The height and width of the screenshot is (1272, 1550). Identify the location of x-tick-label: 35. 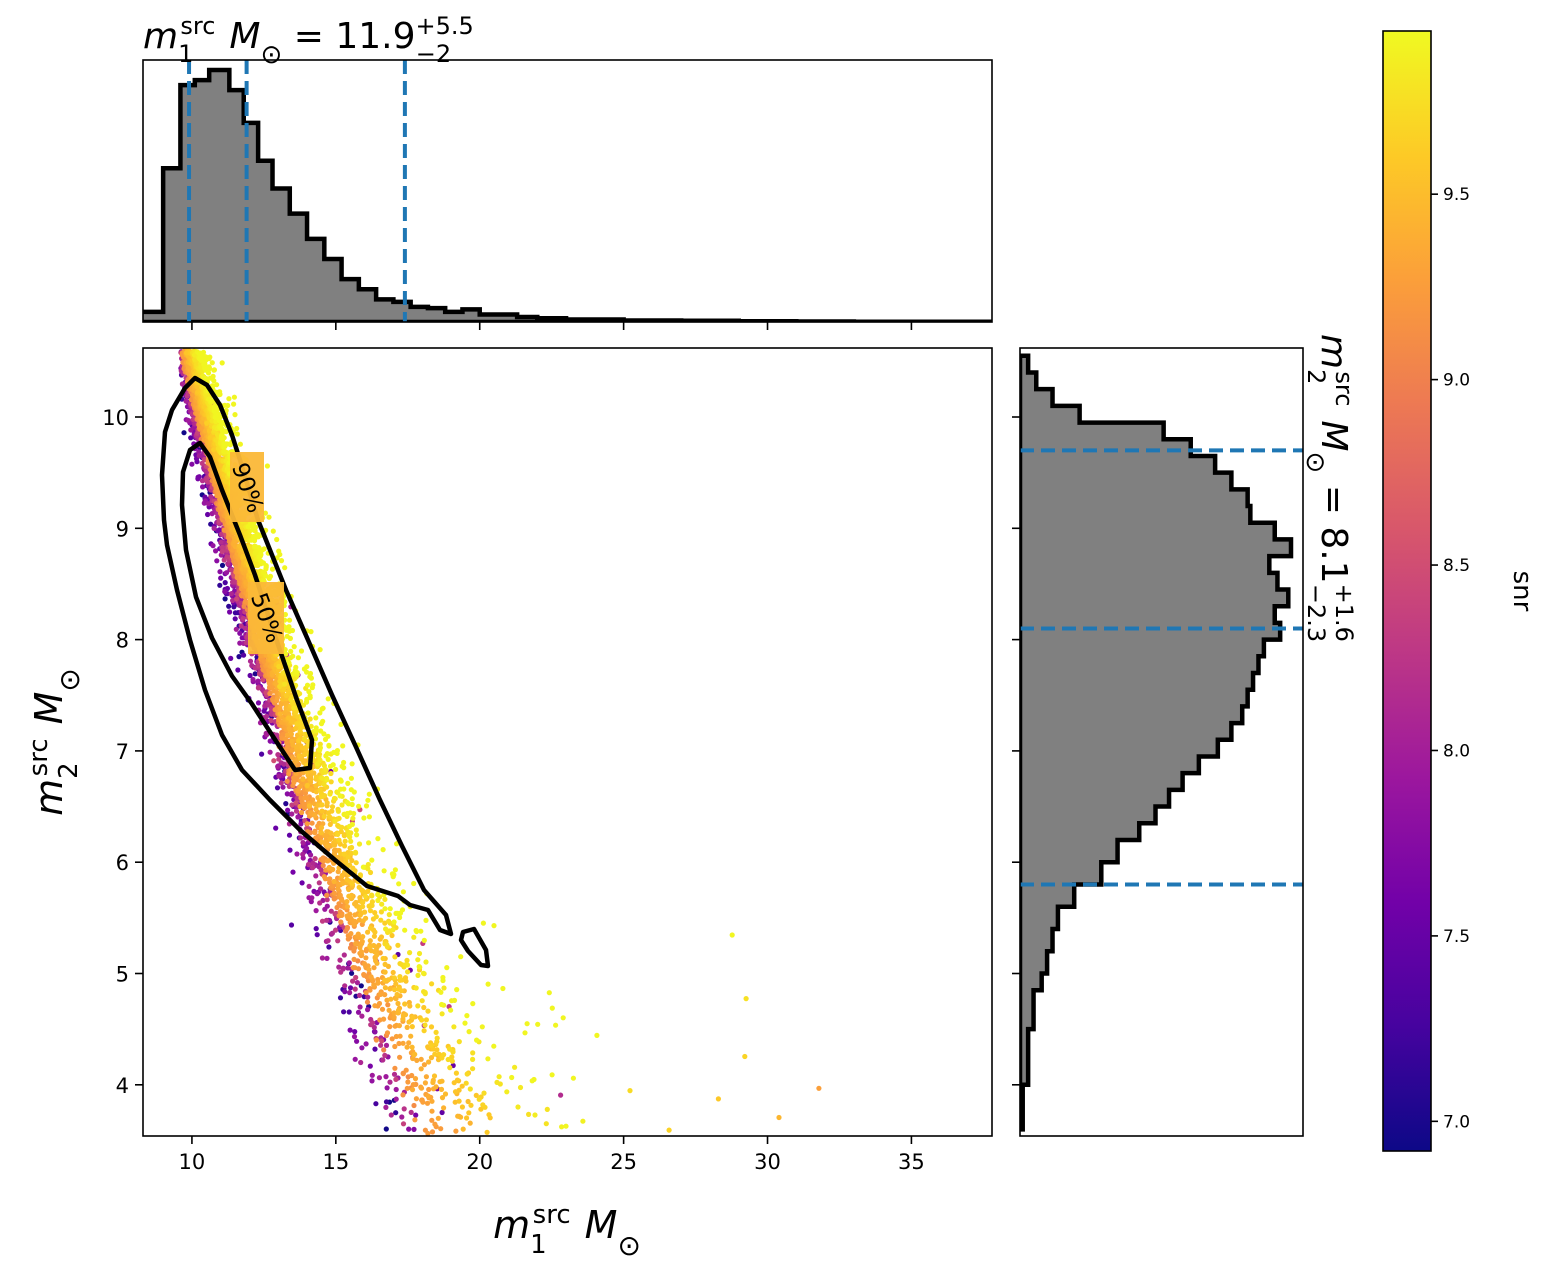
(911, 1162).